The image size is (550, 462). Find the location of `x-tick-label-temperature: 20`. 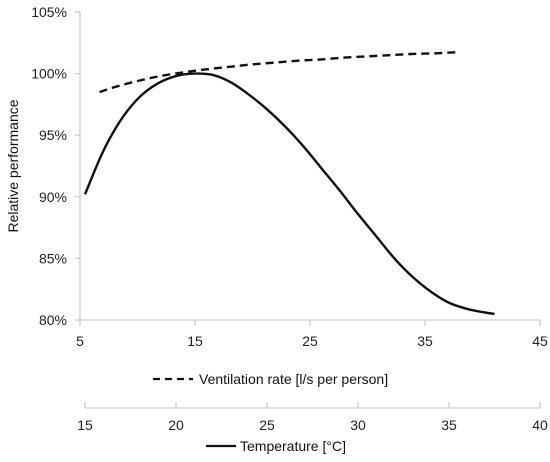

x-tick-label-temperature: 20 is located at coordinates (176, 425).